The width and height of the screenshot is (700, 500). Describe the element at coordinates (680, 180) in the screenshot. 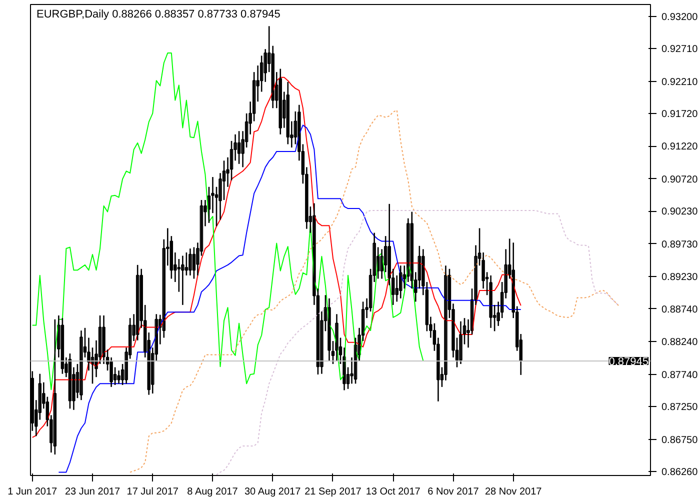

I see `y-tick-label: 0.90720` at that location.